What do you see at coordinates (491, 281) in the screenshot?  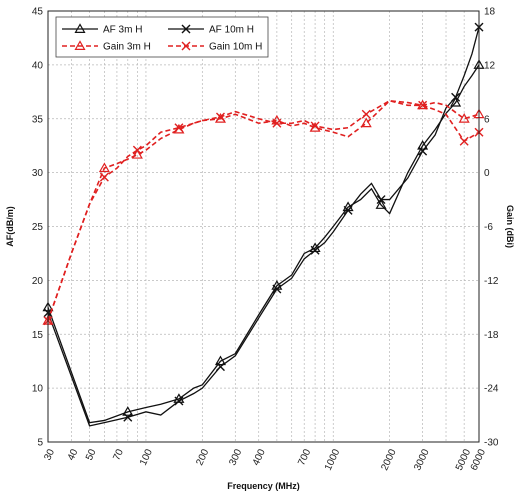 I see `y-right-tick-label: -12` at bounding box center [491, 281].